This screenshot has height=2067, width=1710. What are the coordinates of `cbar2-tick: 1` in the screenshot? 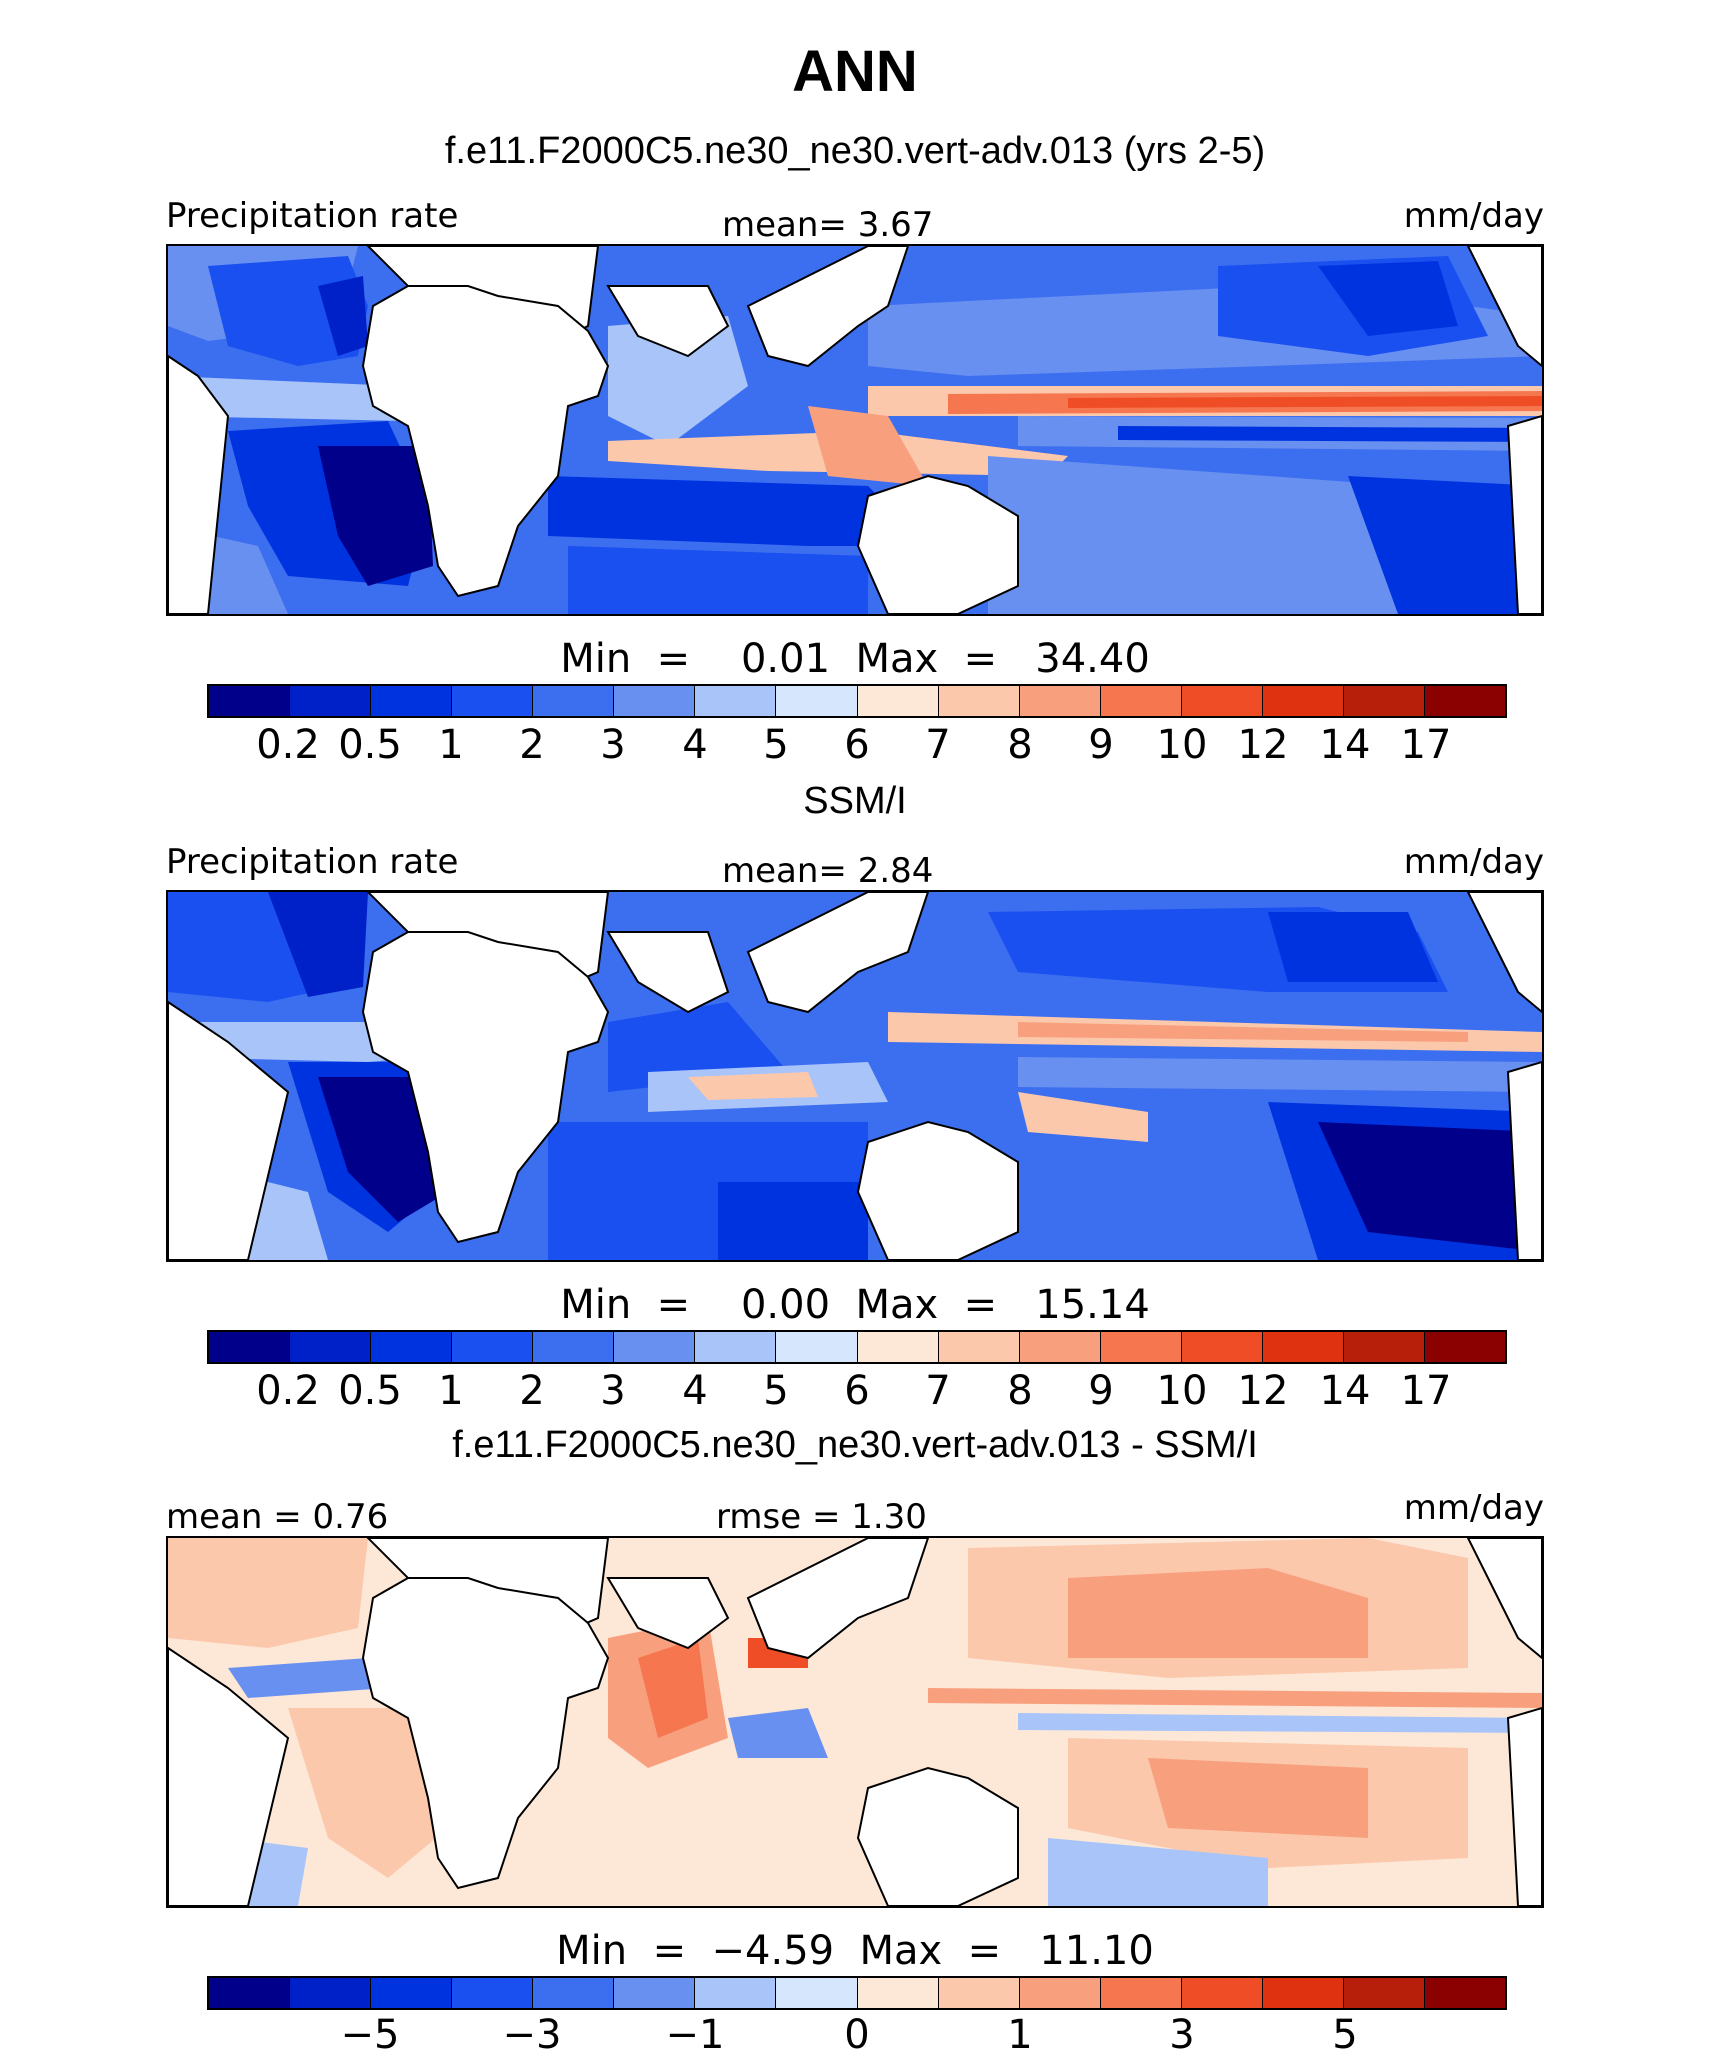 It's located at (451, 1391).